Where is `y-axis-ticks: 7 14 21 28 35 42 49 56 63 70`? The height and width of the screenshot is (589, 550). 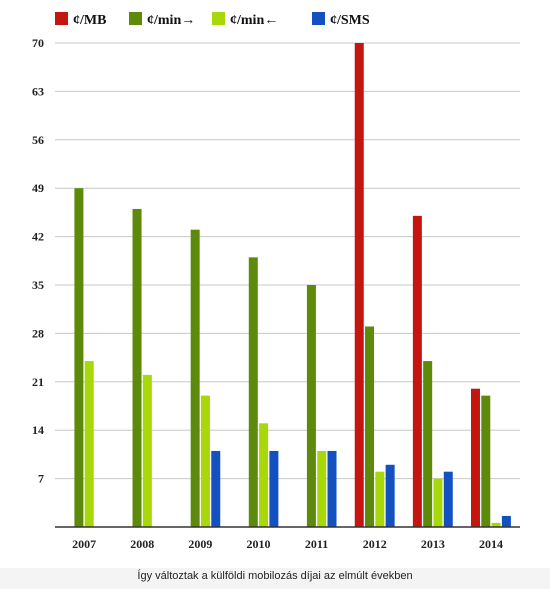
y-axis-ticks: 7 14 21 28 35 42 49 56 63 70 is located at coordinates (38, 261).